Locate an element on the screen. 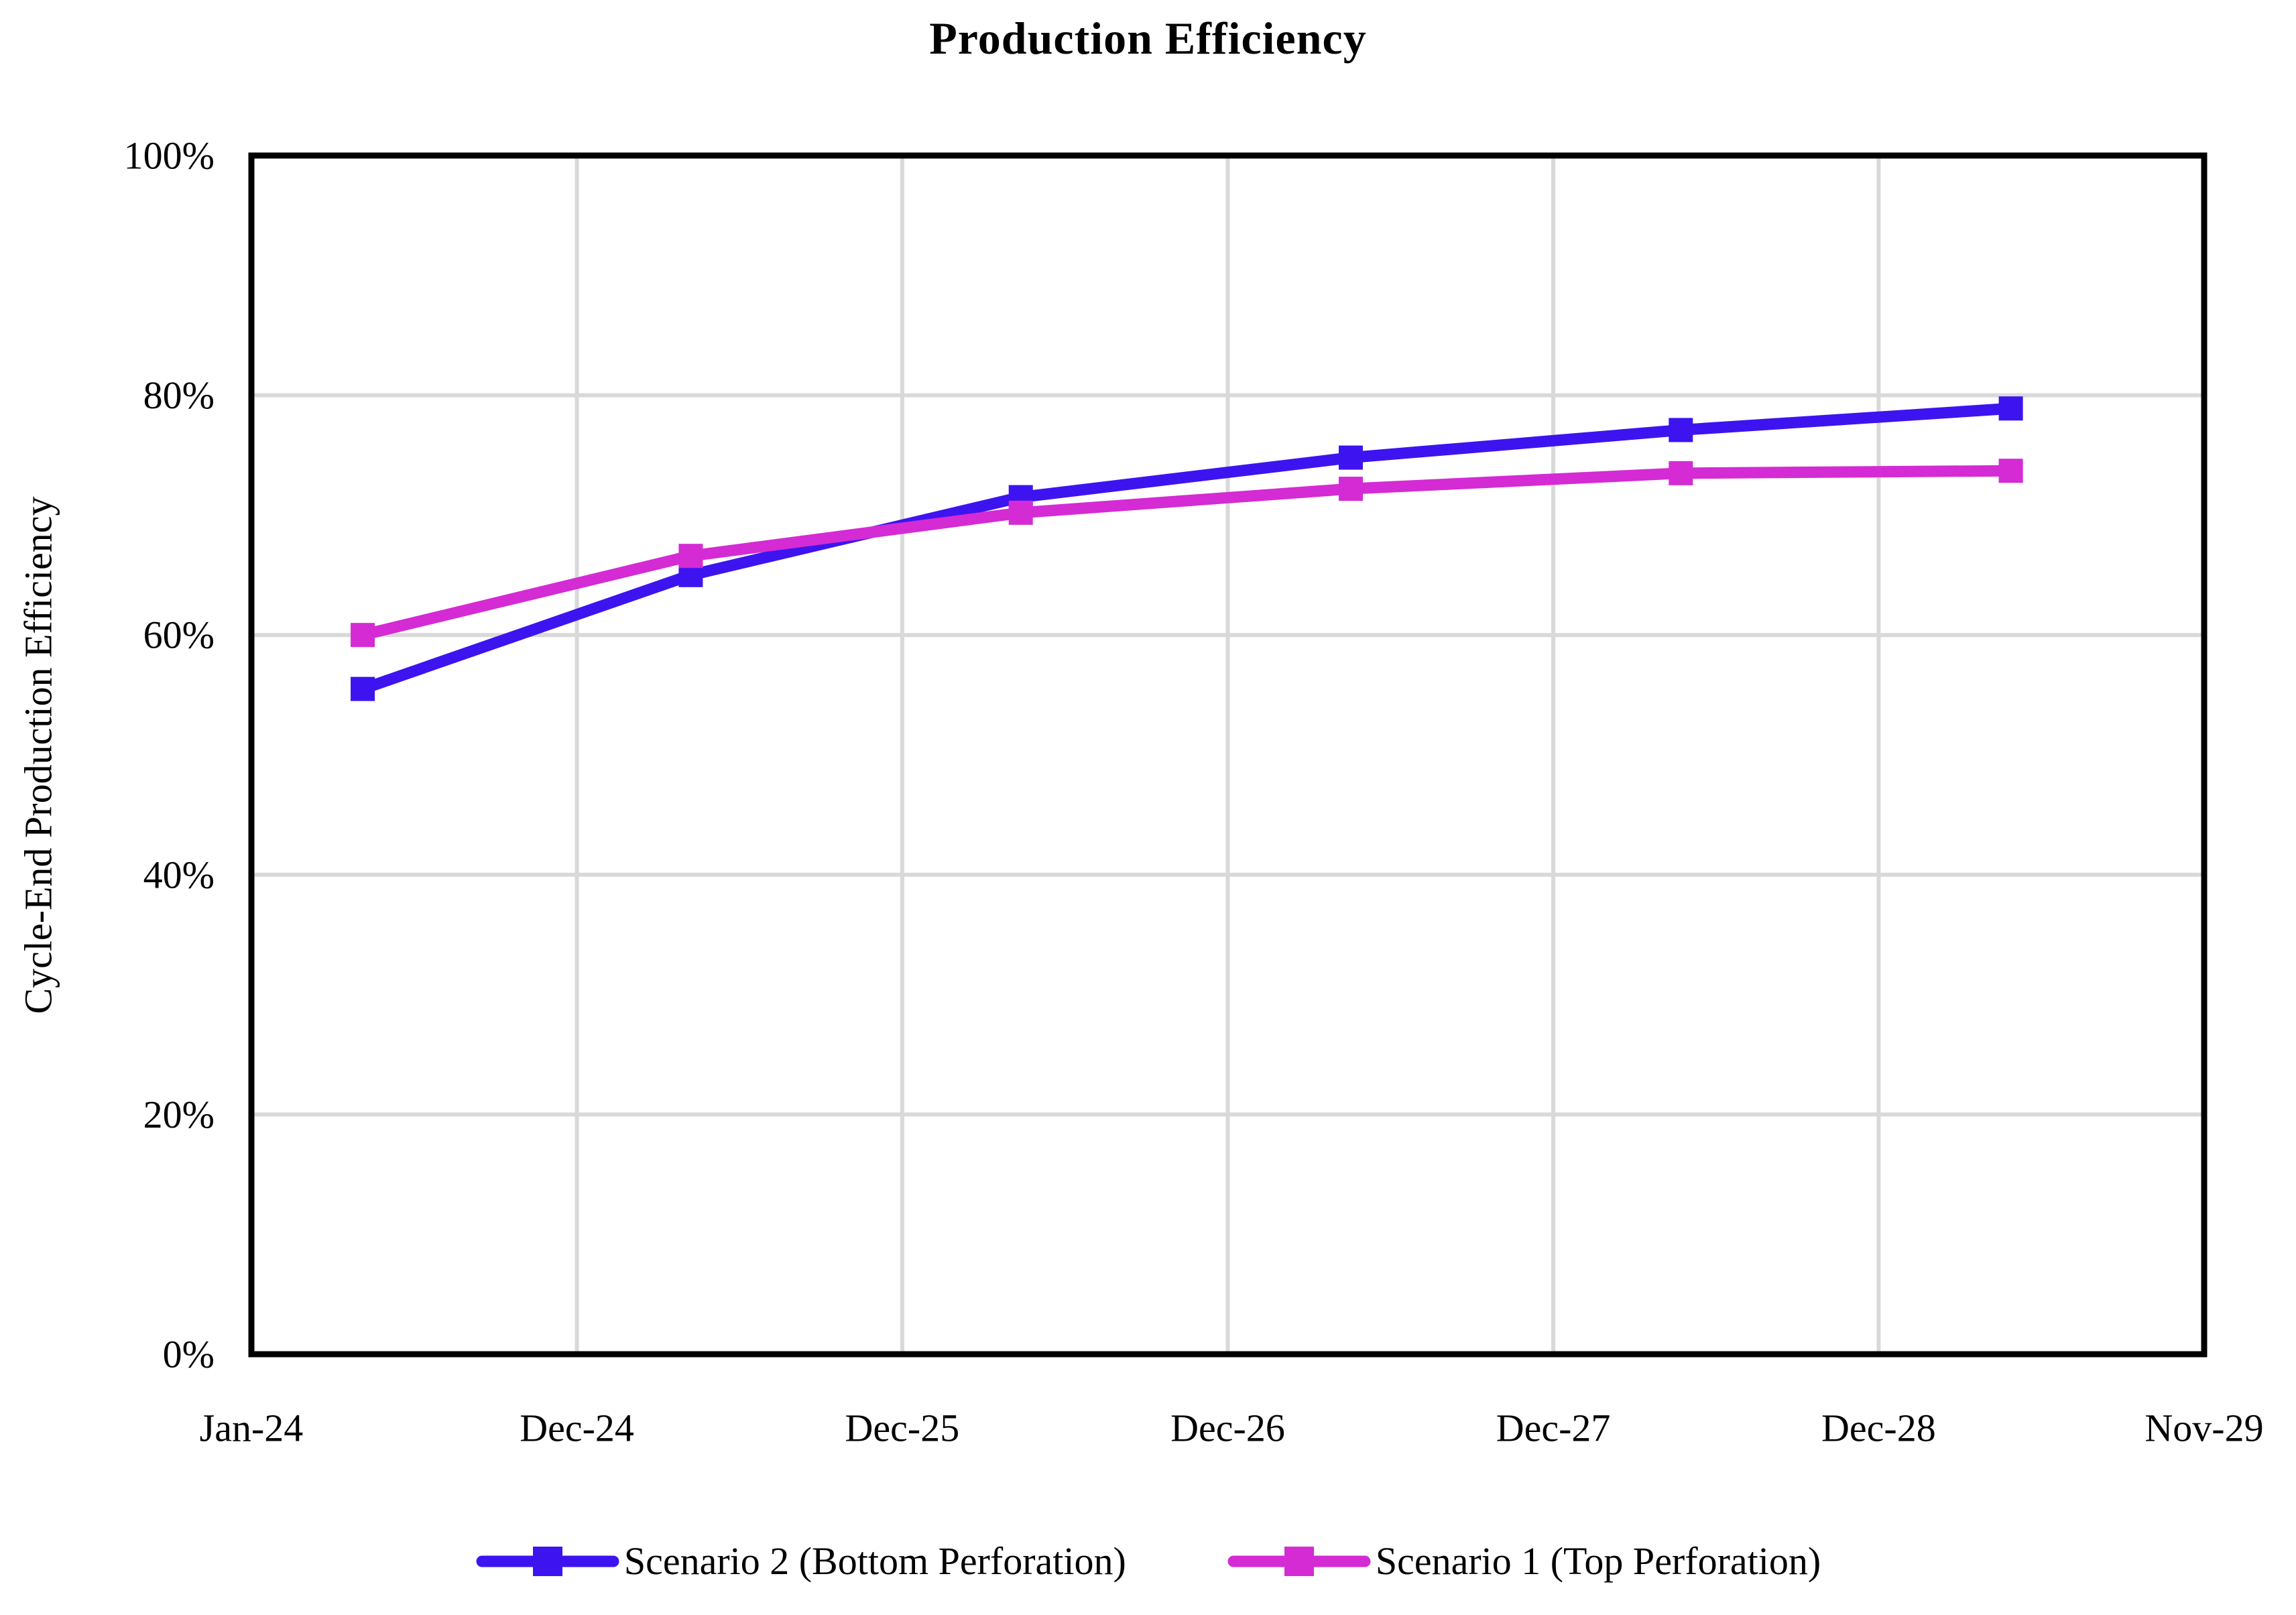 Image resolution: width=2296 pixels, height=1615 pixels. x-tick-label: Nov-29 is located at coordinates (2203, 1428).